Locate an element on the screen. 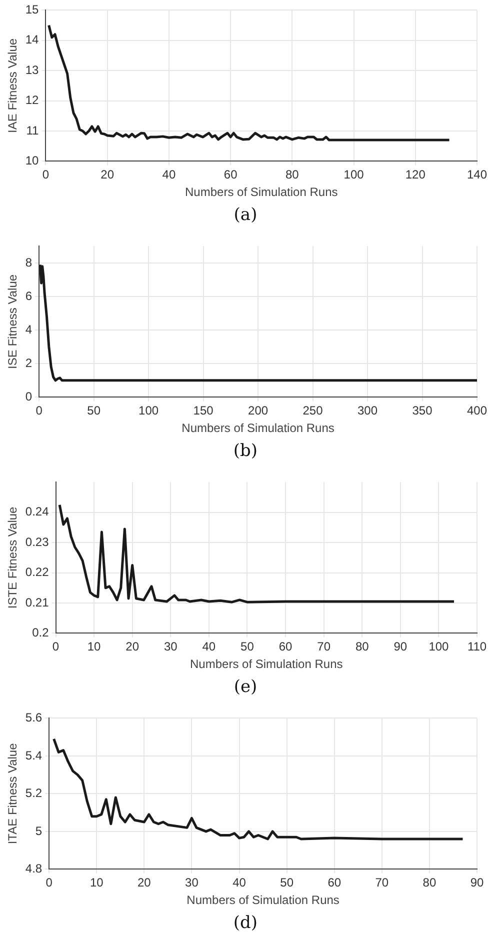 This screenshot has height=945, width=491. y-tick-label: 6 is located at coordinates (28, 295).